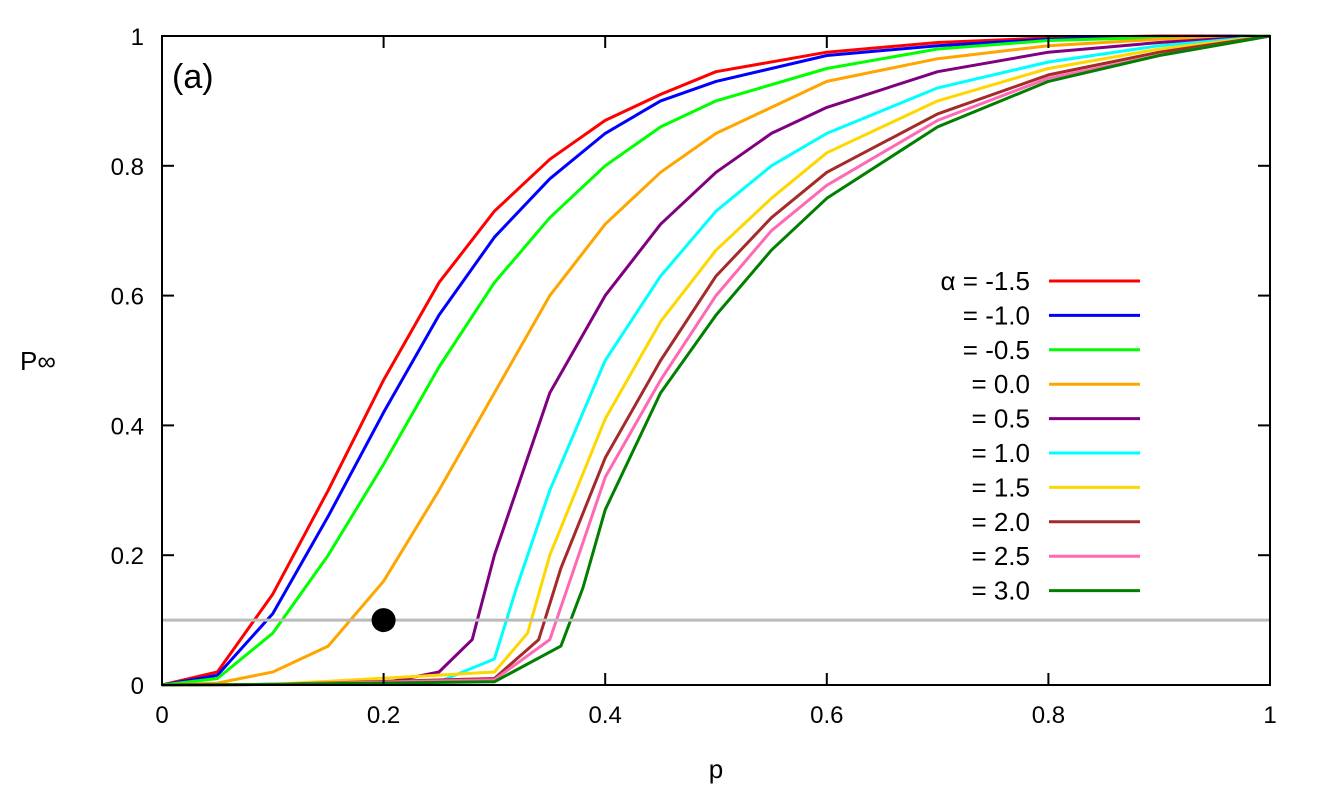 This screenshot has height=802, width=1329. I want to click on legend-label-8: = 2.5, so click(1000, 556).